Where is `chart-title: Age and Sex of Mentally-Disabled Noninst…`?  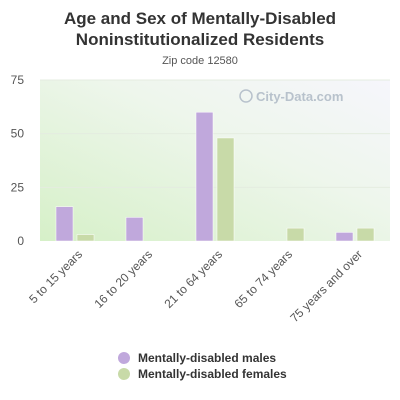
chart-title: Age and Sex of Mentally-Disabled Noninst… is located at coordinates (200, 29).